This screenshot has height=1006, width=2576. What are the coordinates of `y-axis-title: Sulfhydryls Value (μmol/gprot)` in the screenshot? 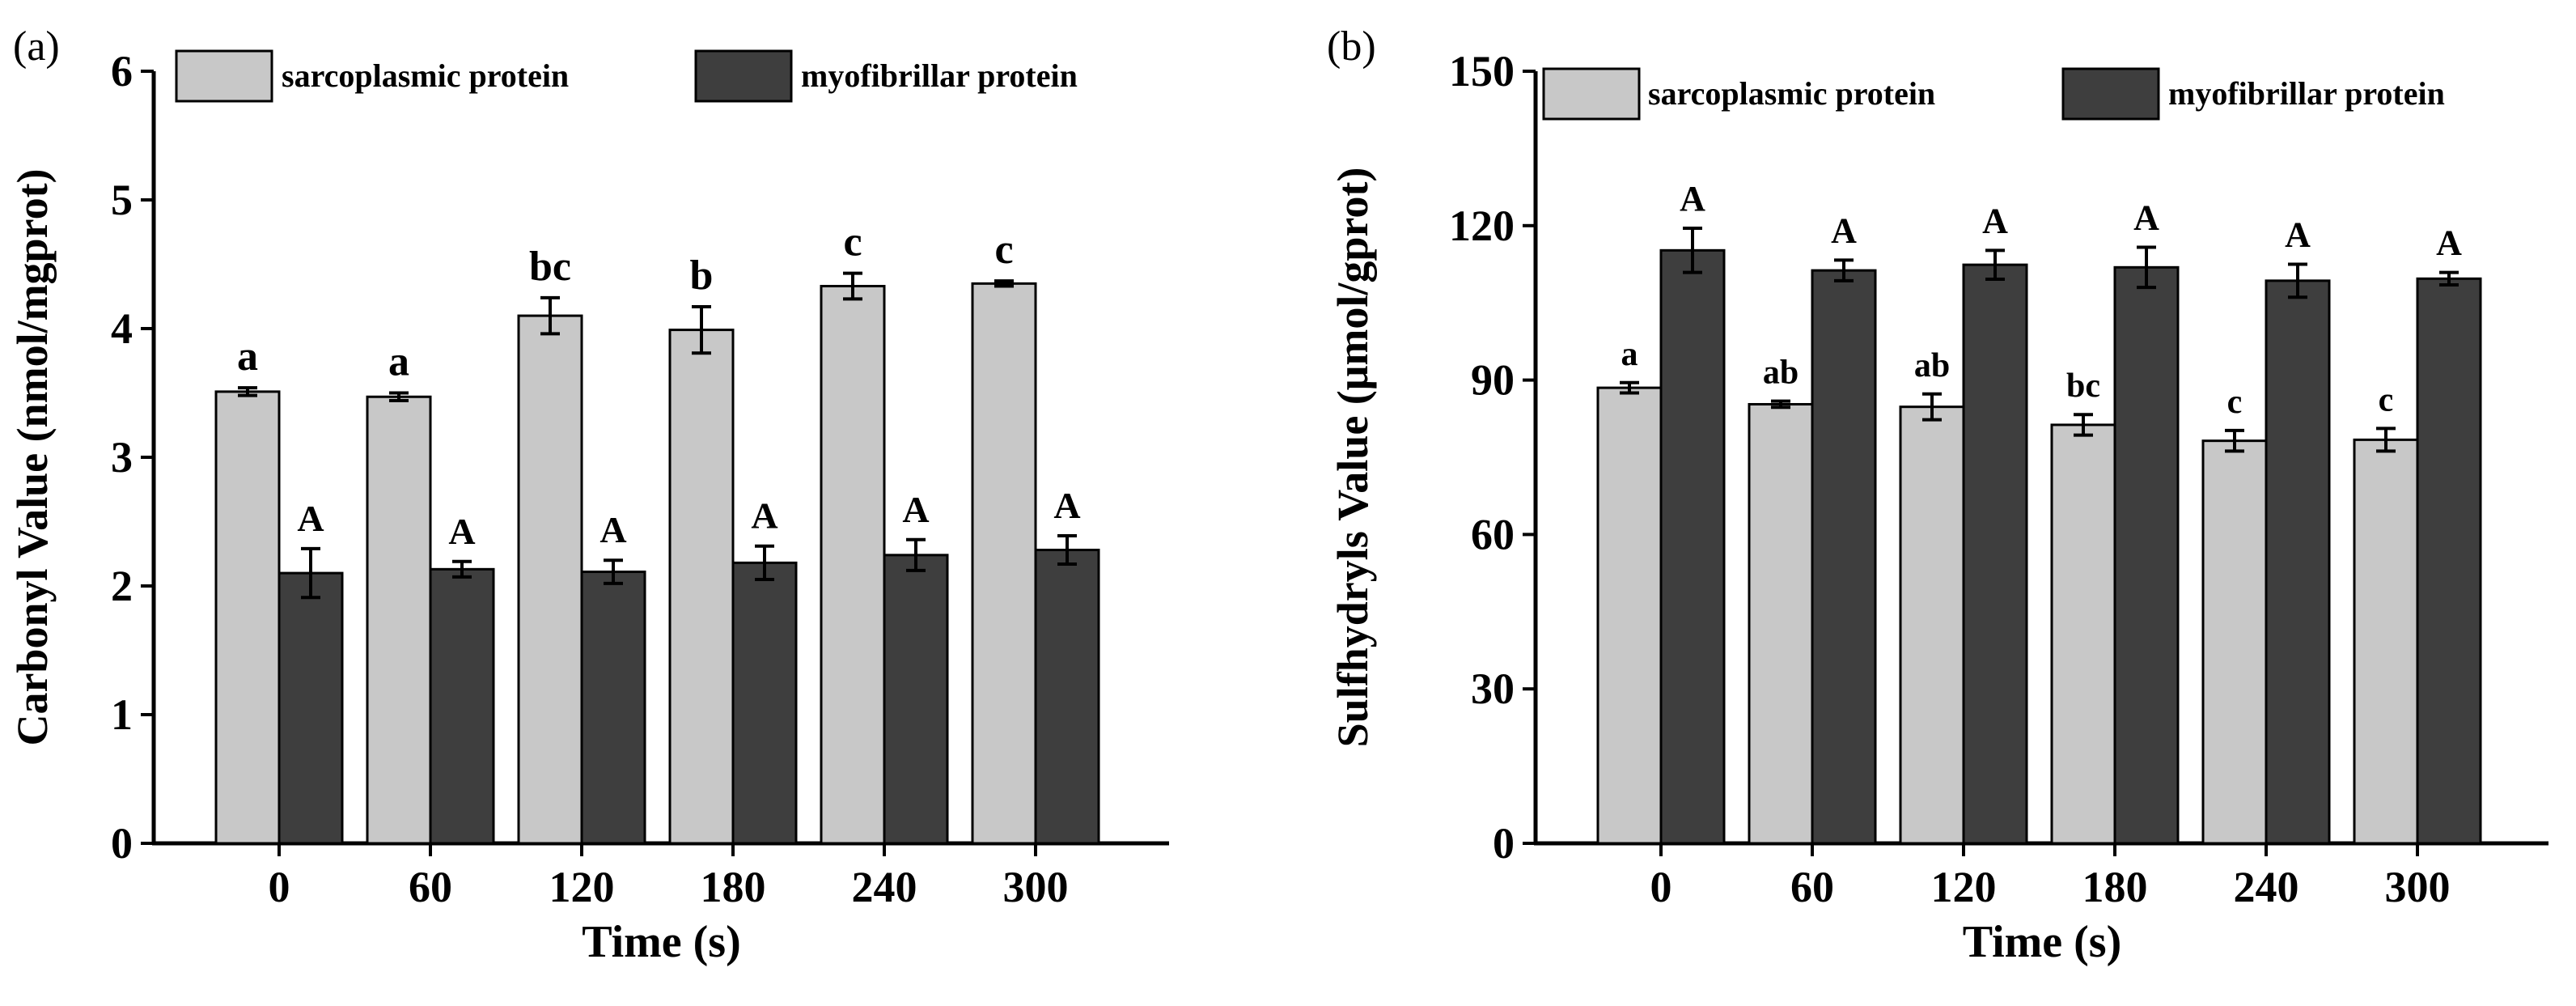 It's located at (1352, 458).